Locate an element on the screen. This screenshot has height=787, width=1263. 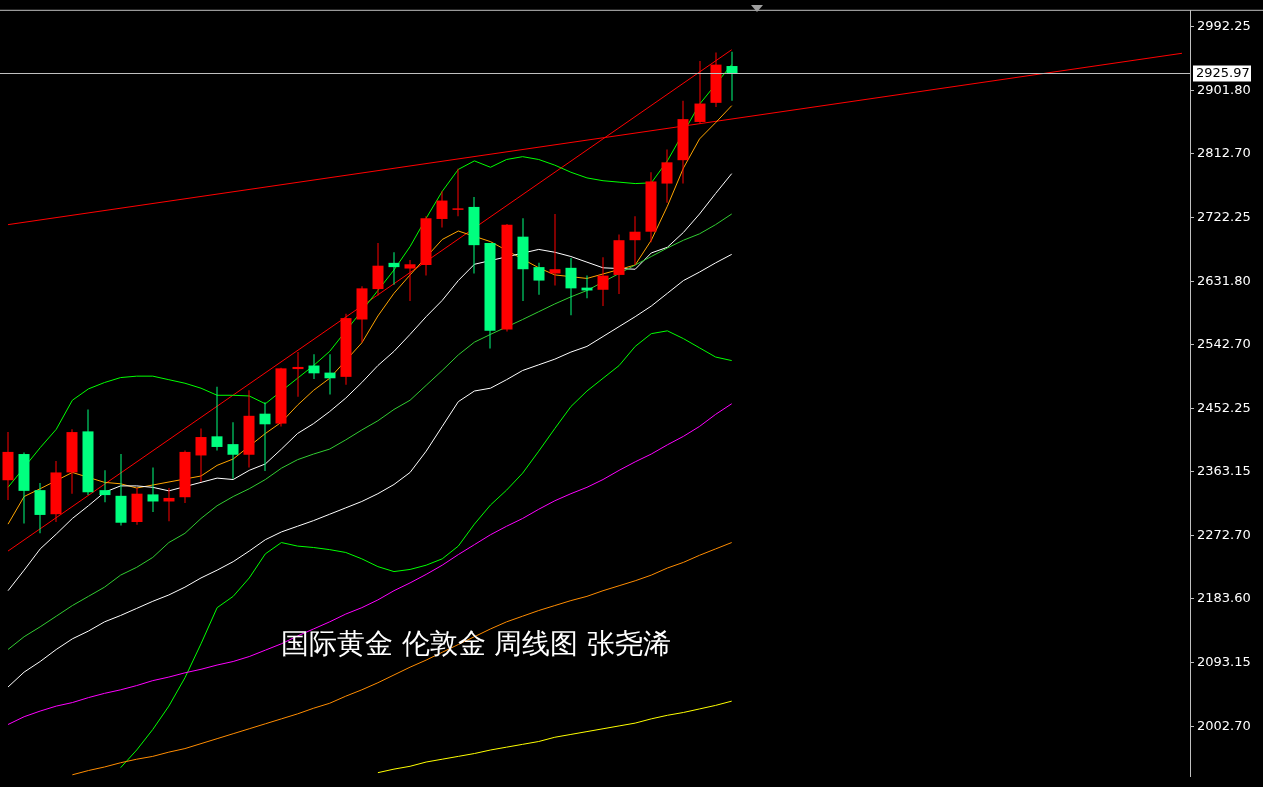
ref-line-label: 2925.97 is located at coordinates (1223, 72).